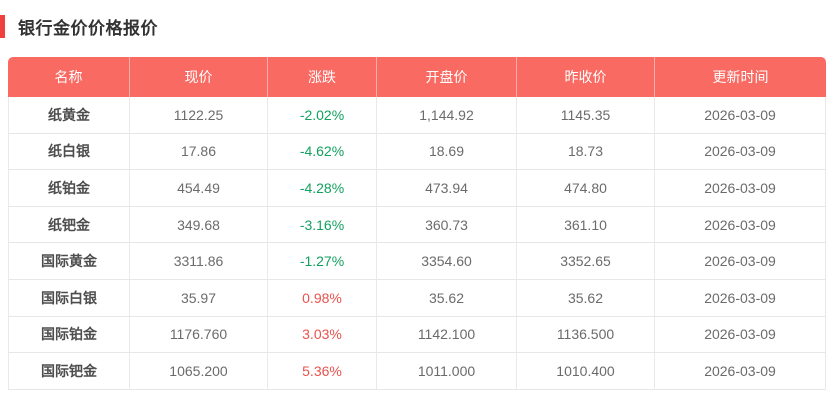 This screenshot has height=402, width=834. What do you see at coordinates (447, 261) in the screenshot?
I see `open-price-cell: 3354.60` at bounding box center [447, 261].